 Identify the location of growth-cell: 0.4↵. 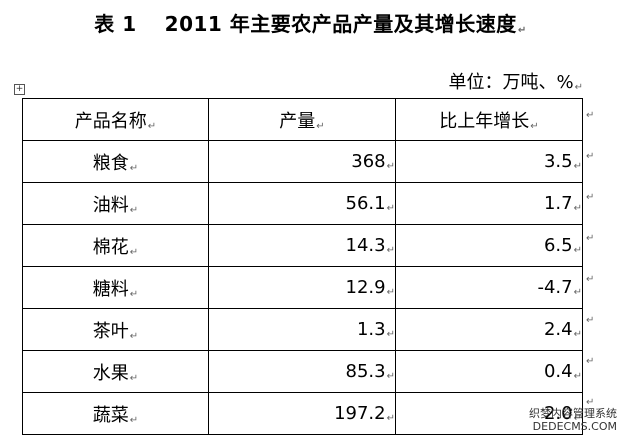
(489, 371).